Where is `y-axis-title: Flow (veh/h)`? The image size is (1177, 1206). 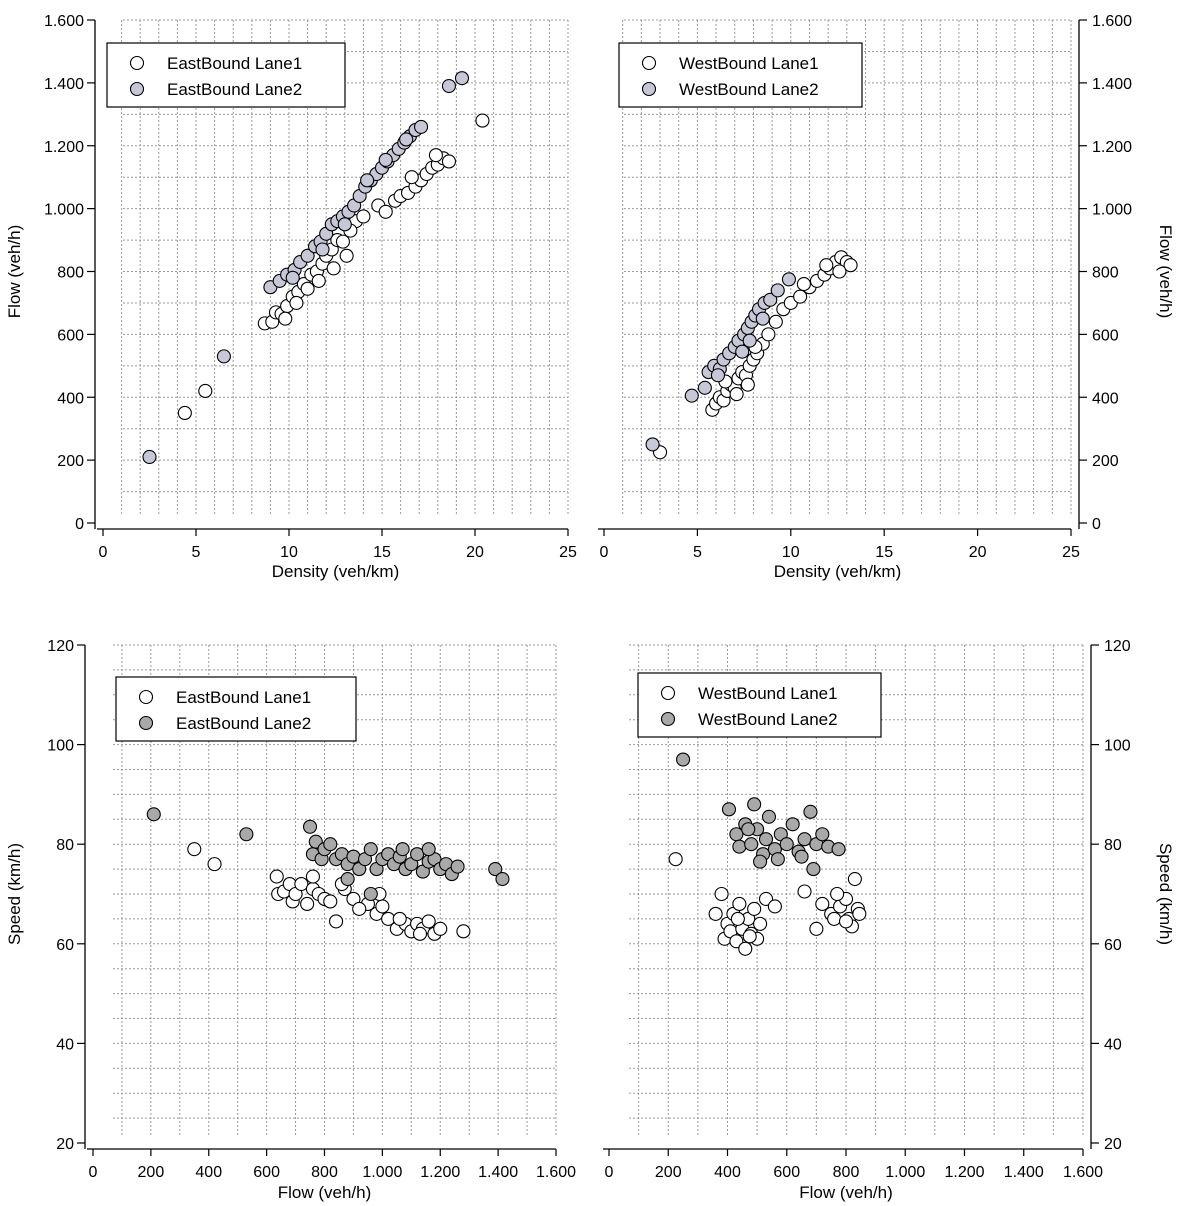 y-axis-title: Flow (veh/h) is located at coordinates (14, 272).